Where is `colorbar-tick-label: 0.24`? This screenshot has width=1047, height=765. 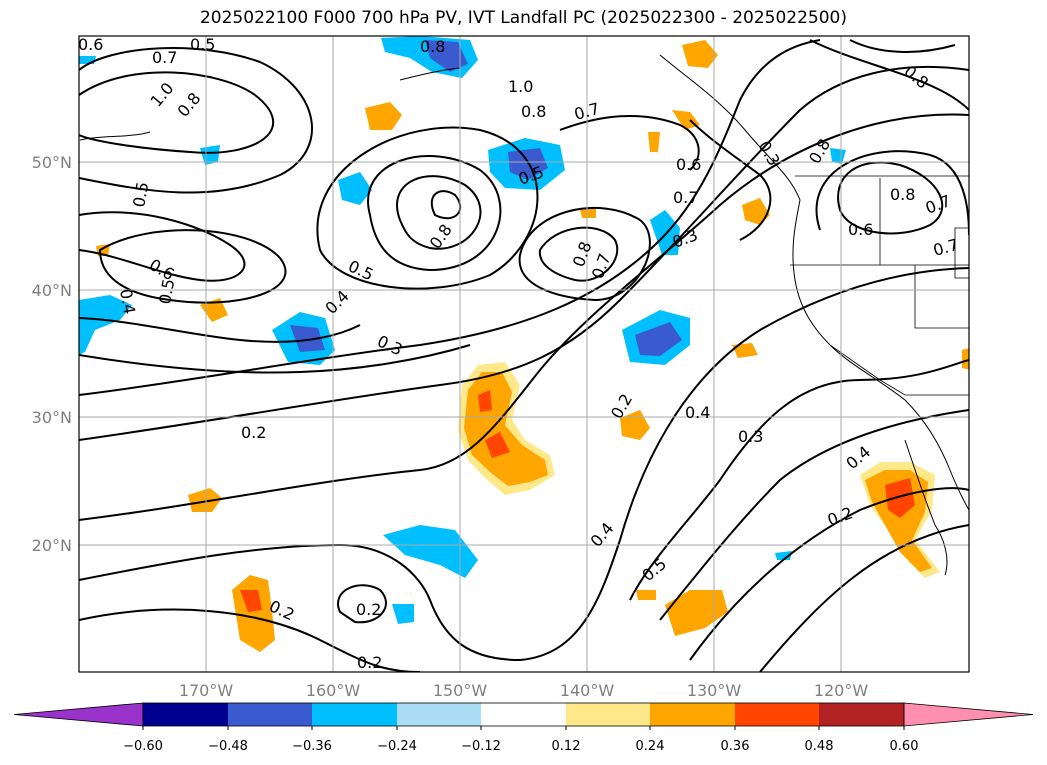 colorbar-tick-label: 0.24 is located at coordinates (650, 746).